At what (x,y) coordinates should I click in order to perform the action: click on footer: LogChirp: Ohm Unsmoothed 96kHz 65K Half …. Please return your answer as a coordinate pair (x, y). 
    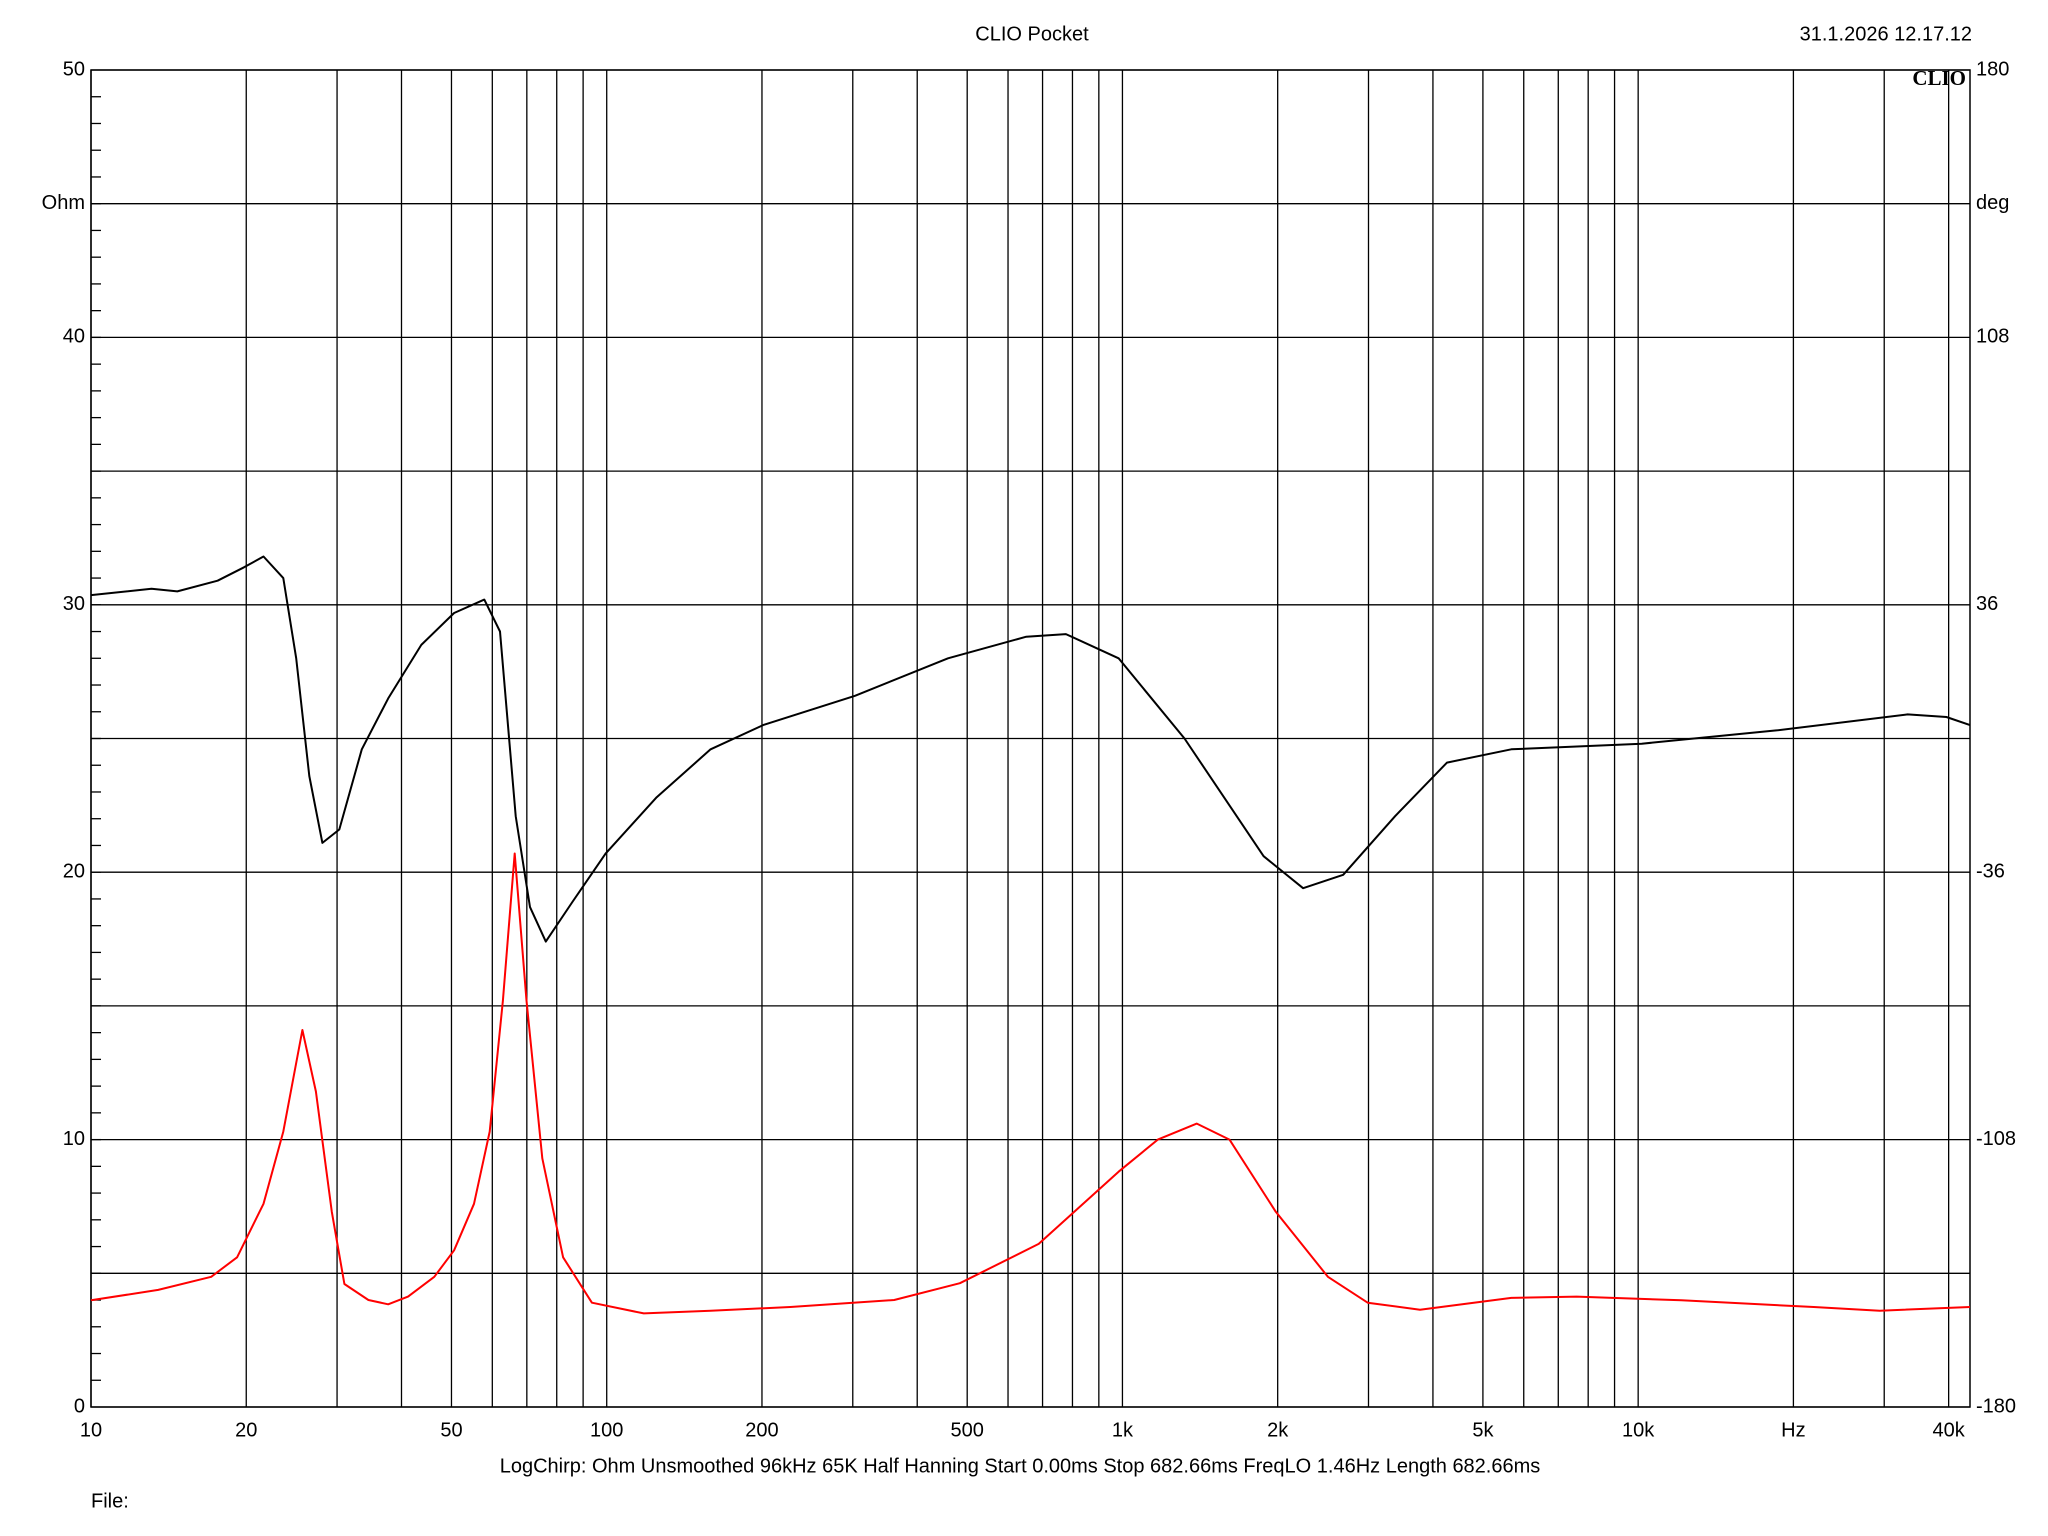
    Looking at the image, I should click on (1020, 1466).